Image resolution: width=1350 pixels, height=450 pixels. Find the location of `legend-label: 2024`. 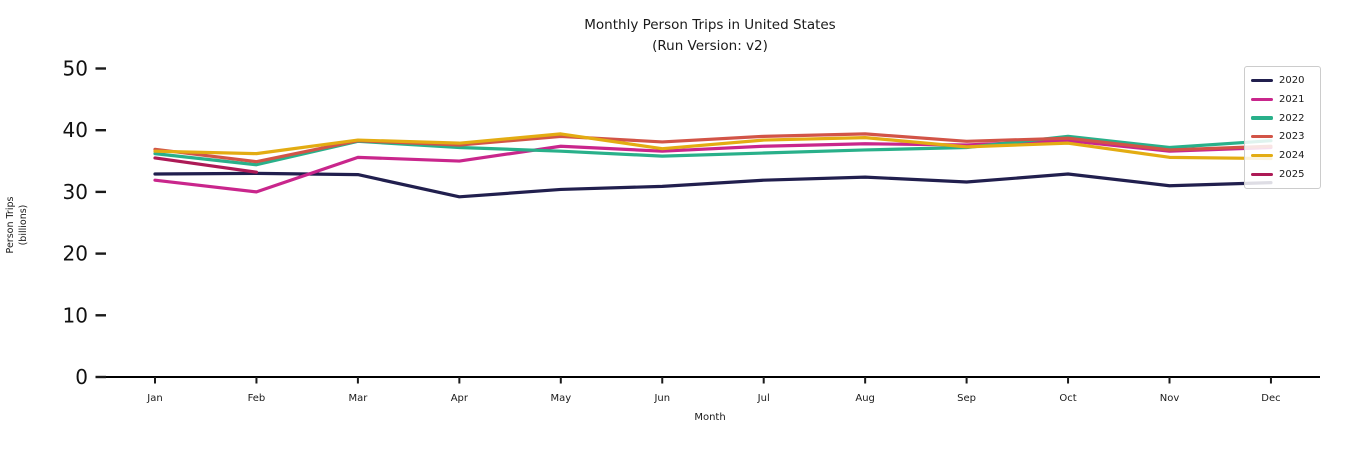

legend-label: 2024 is located at coordinates (1292, 156).